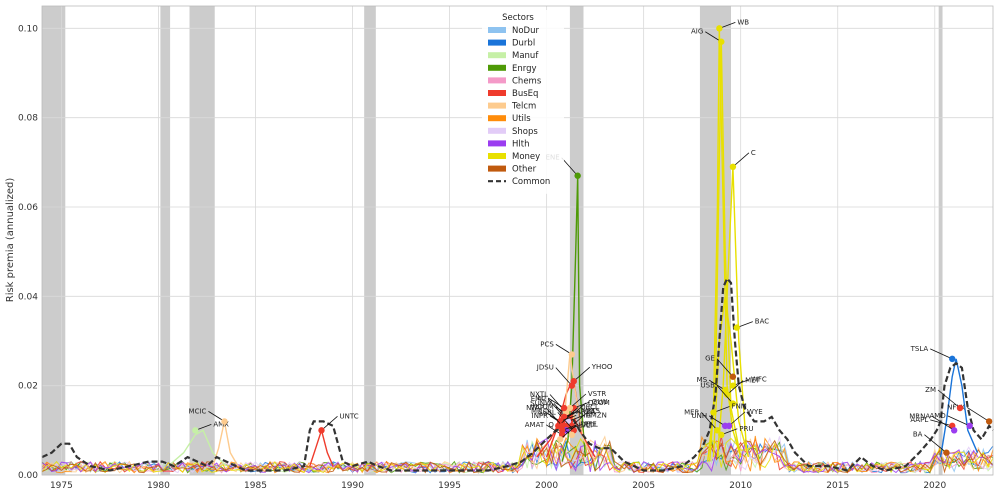 The width and height of the screenshot is (999, 496). What do you see at coordinates (600, 402) in the screenshot?
I see `annotation-label: GLW` at bounding box center [600, 402].